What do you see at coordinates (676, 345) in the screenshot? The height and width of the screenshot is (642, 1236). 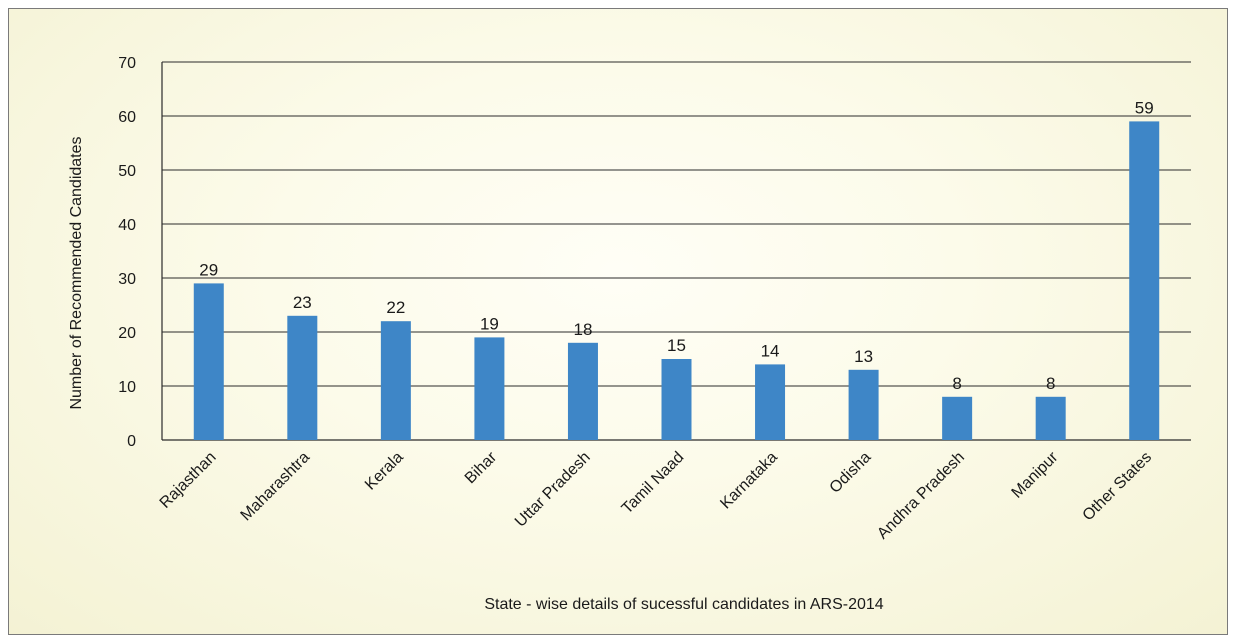 I see `data-label: 15` at bounding box center [676, 345].